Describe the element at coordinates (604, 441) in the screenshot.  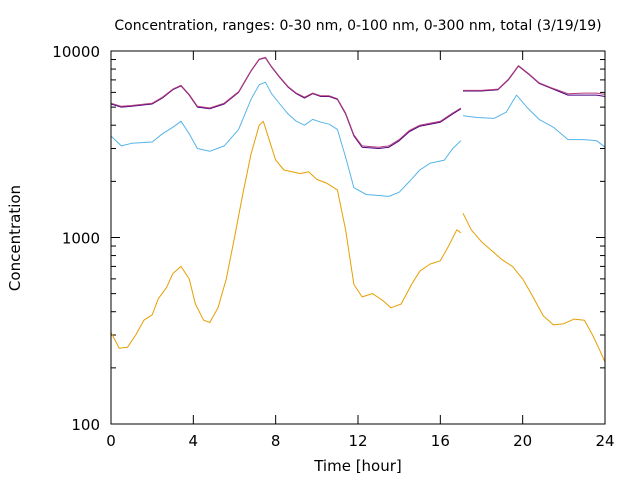
I see `x-tick-label: 24` at that location.